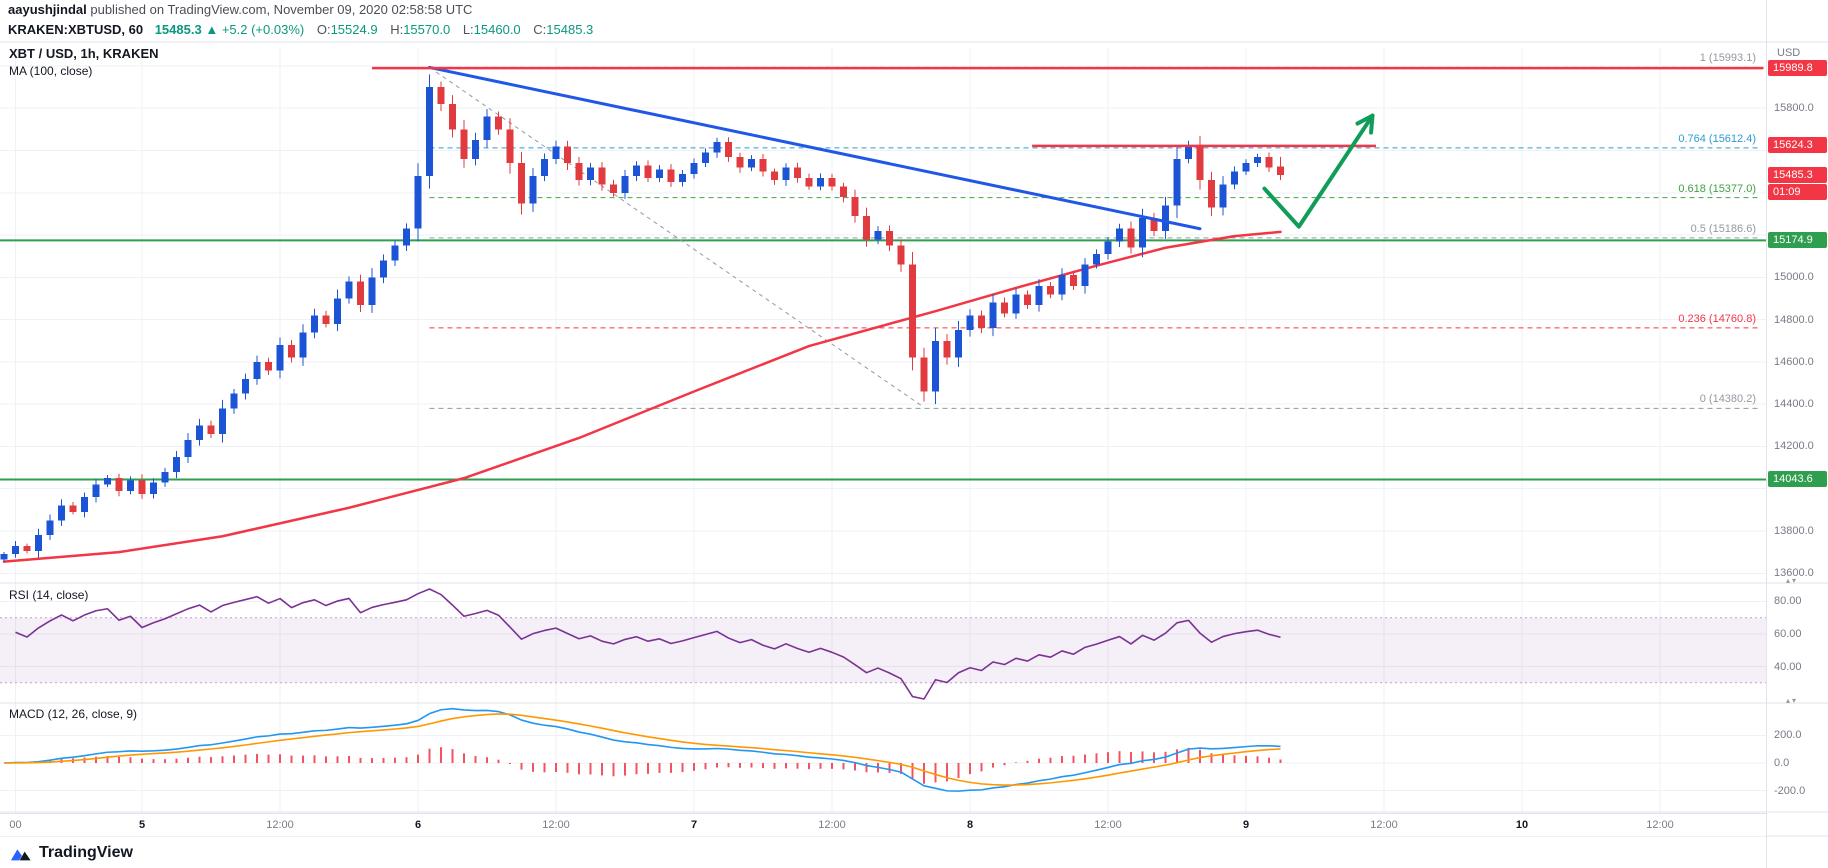  Describe the element at coordinates (1794, 446) in the screenshot. I see `price-axis-label: 14200.0` at that location.